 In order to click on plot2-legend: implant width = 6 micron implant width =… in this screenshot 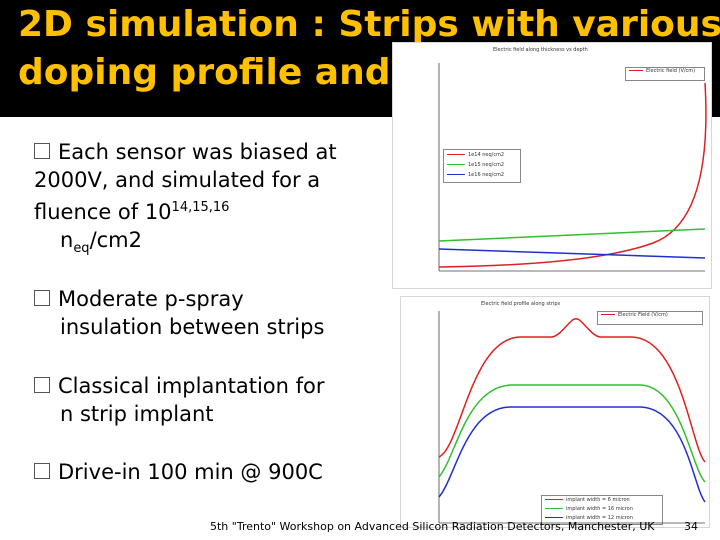, I will do `click(602, 510)`.